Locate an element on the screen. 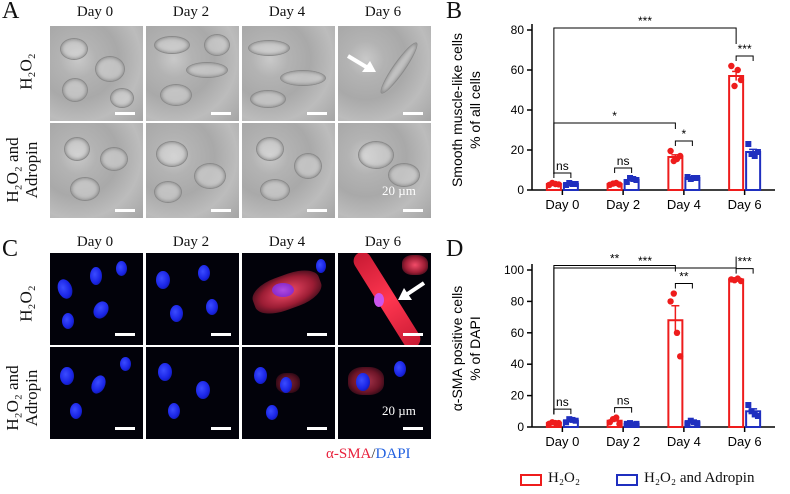 The width and height of the screenshot is (790, 494). phase-image-h2o2-day0 is located at coordinates (96, 73).